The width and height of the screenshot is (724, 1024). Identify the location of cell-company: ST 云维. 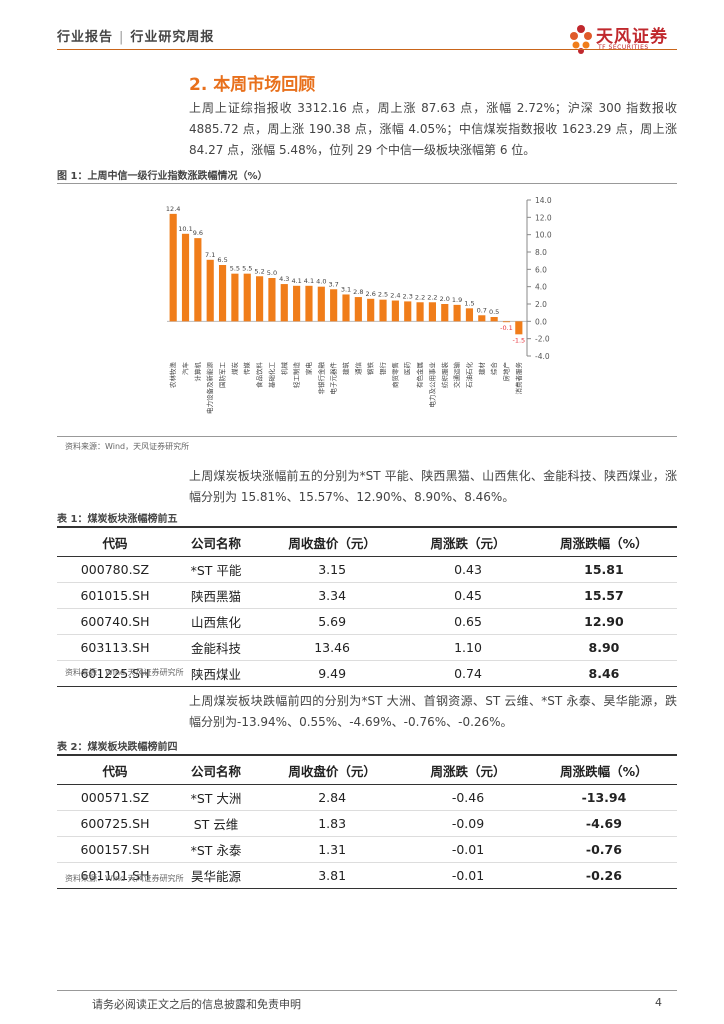
(216, 823).